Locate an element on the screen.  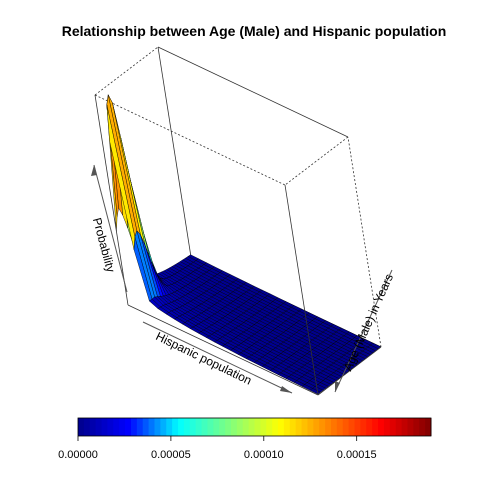
z-axis-arrow is located at coordinates (110, 228).